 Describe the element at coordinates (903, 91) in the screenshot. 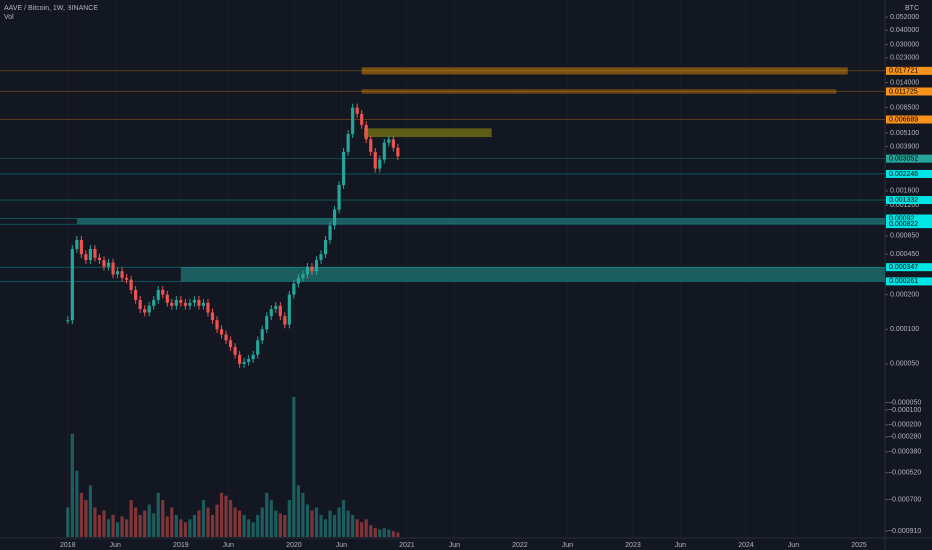

I see `level-label: 0.011725` at that location.